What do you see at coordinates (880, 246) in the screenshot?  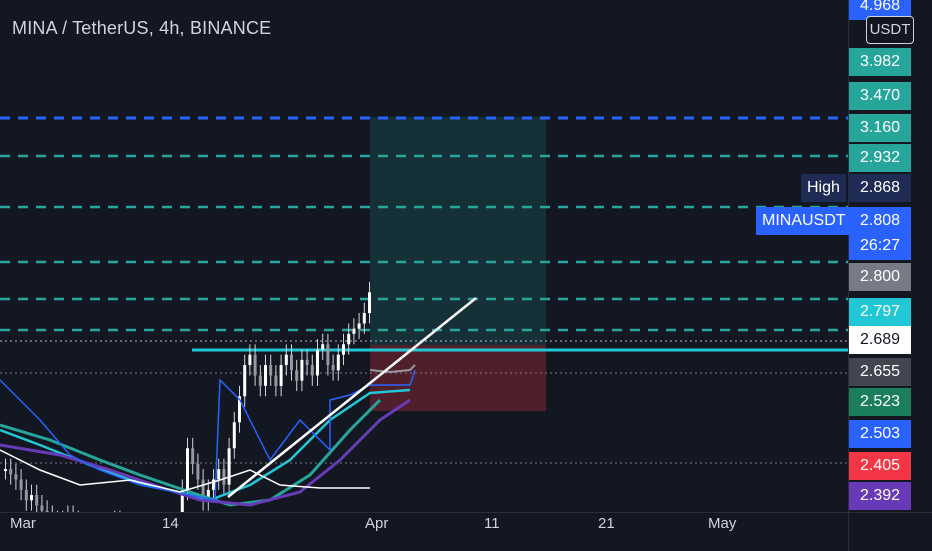 I see `price-label: 26:27` at bounding box center [880, 246].